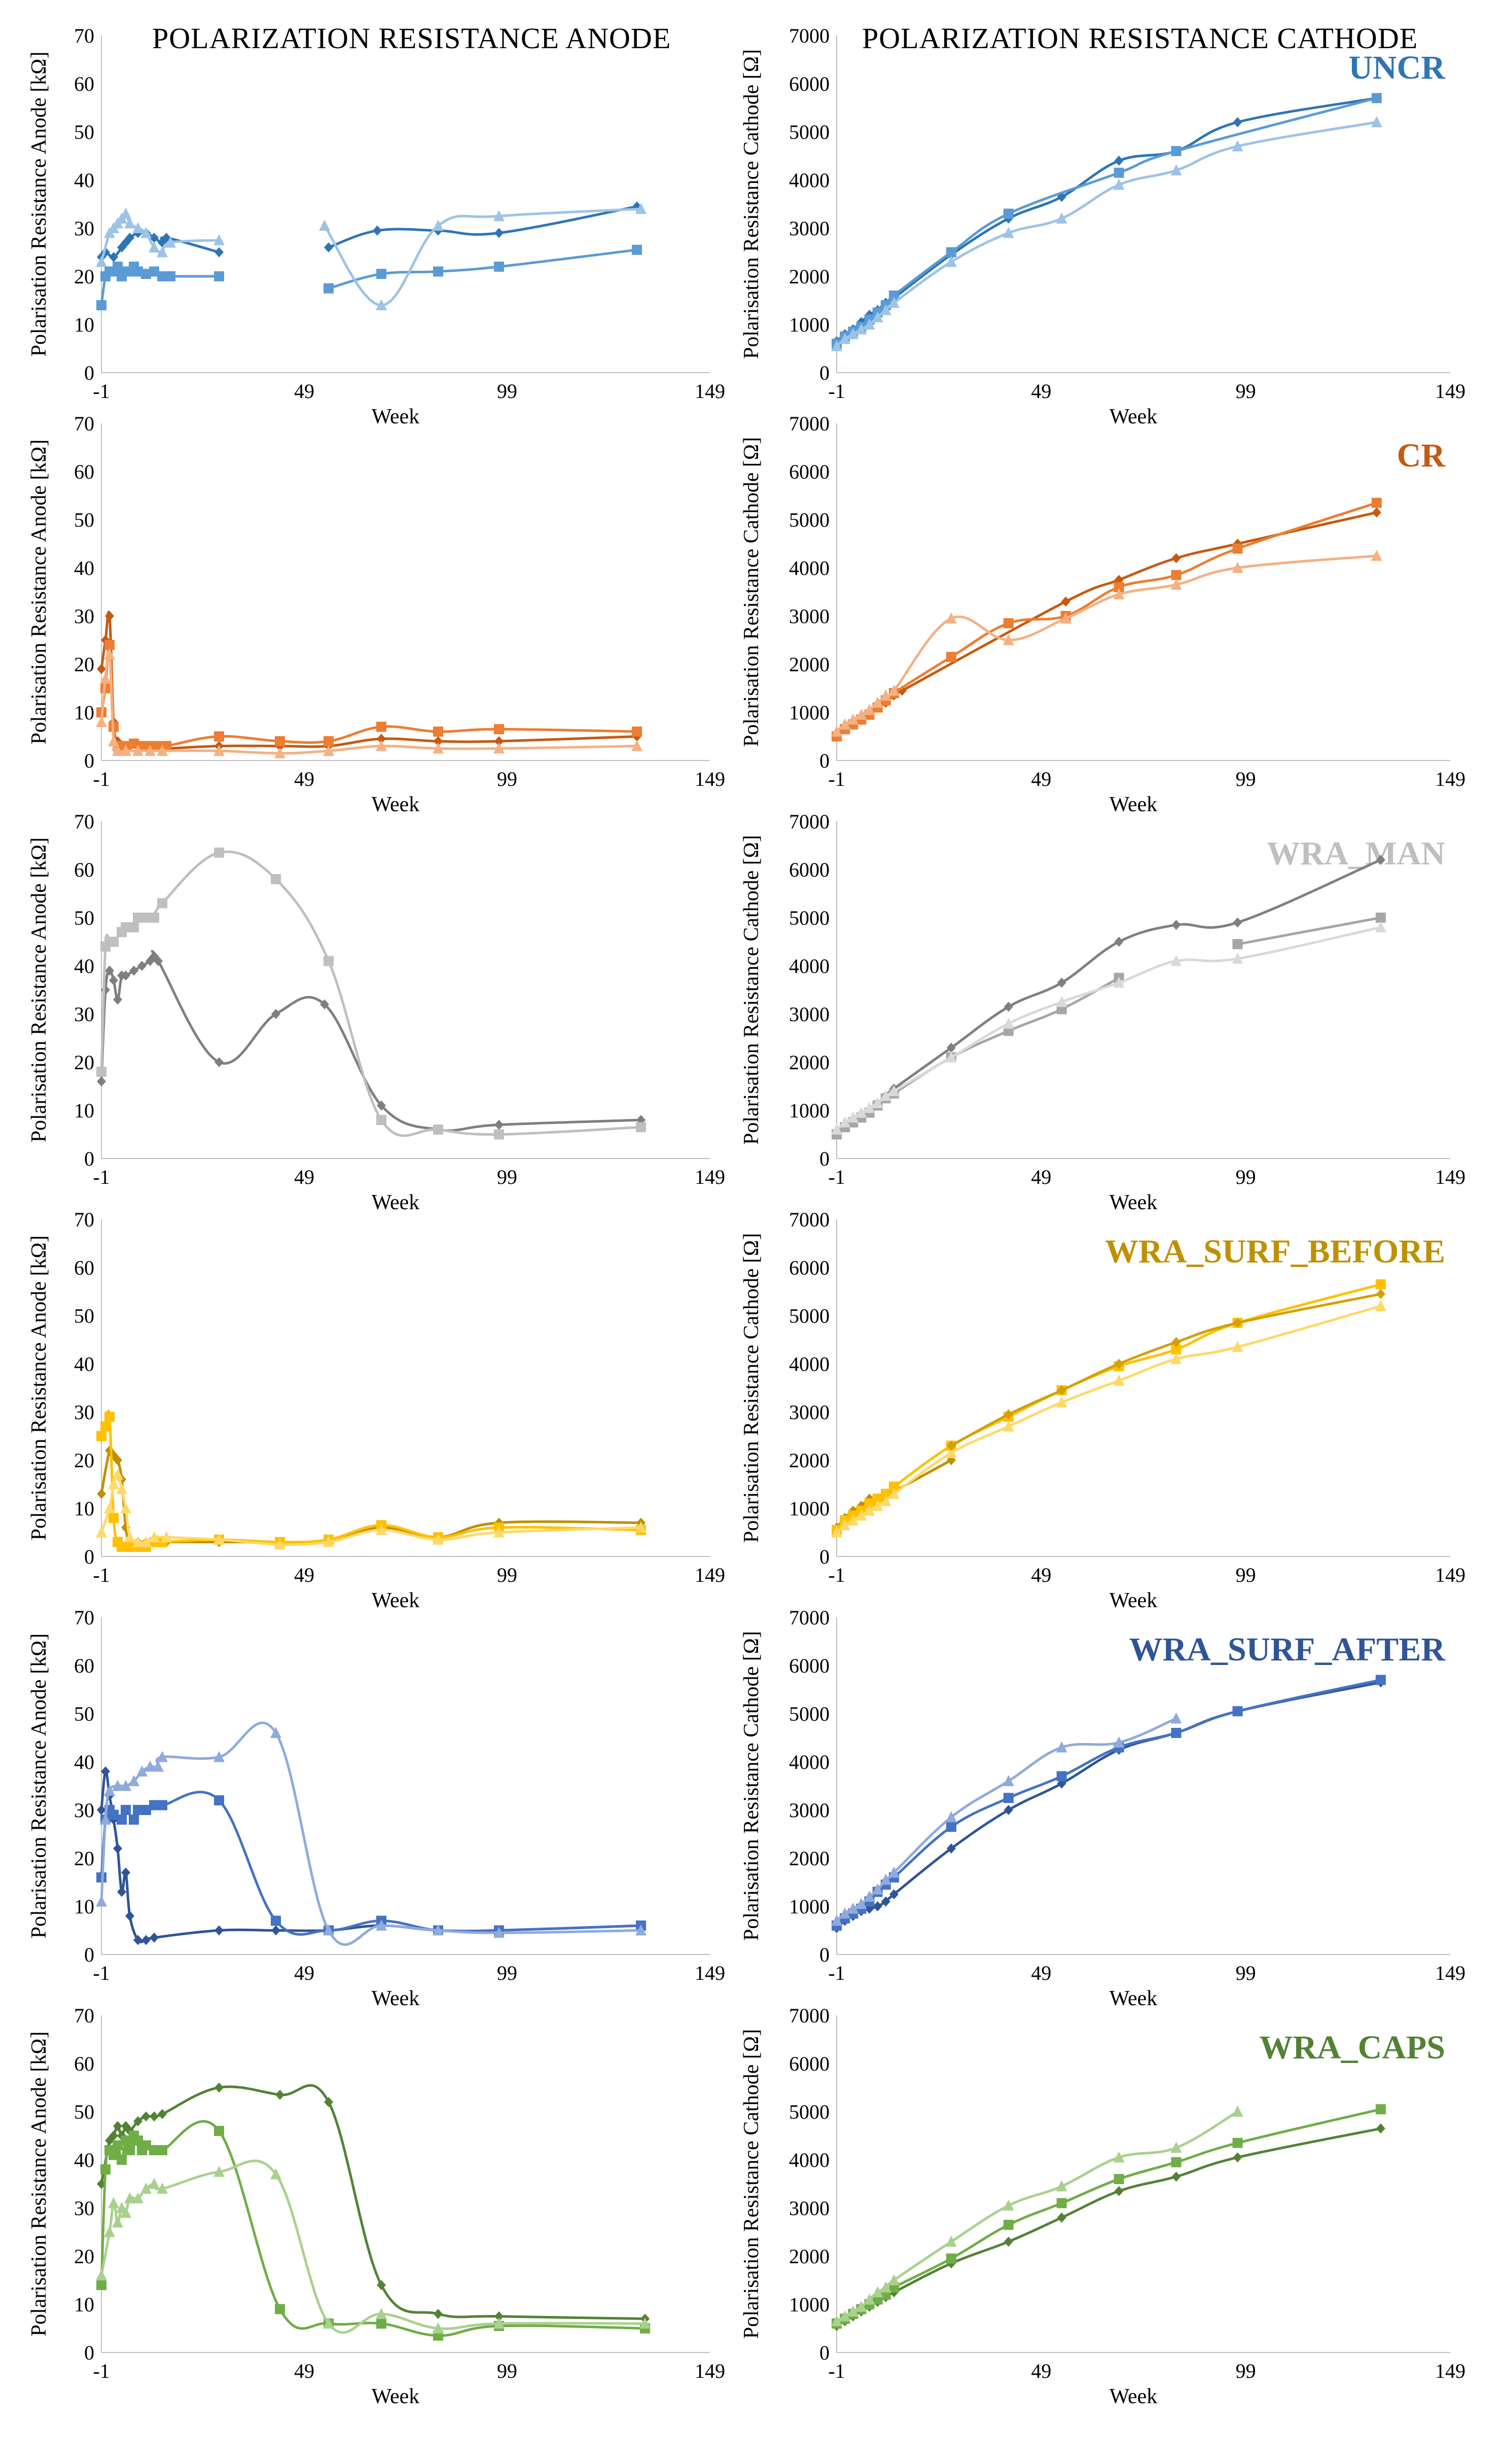 Image resolution: width=1503 pixels, height=2464 pixels. I want to click on y-axis-label: Polarisation Resistance Anode [kΩ], so click(39, 1388).